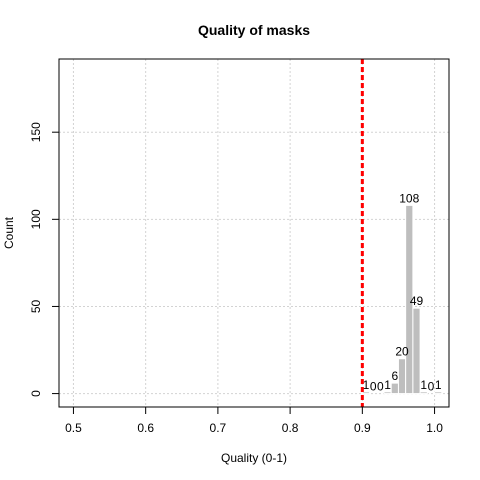 Image resolution: width=480 pixels, height=480 pixels. Describe the element at coordinates (394, 376) in the screenshot. I see `bar-count-label-4: 6` at that location.